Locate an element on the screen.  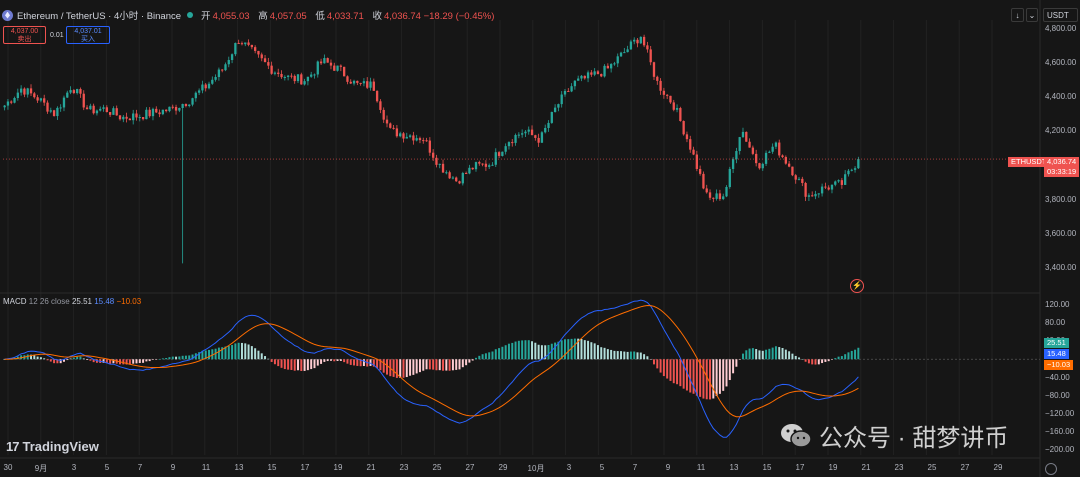
download-icon: ↓ is located at coordinates (1017, 15).